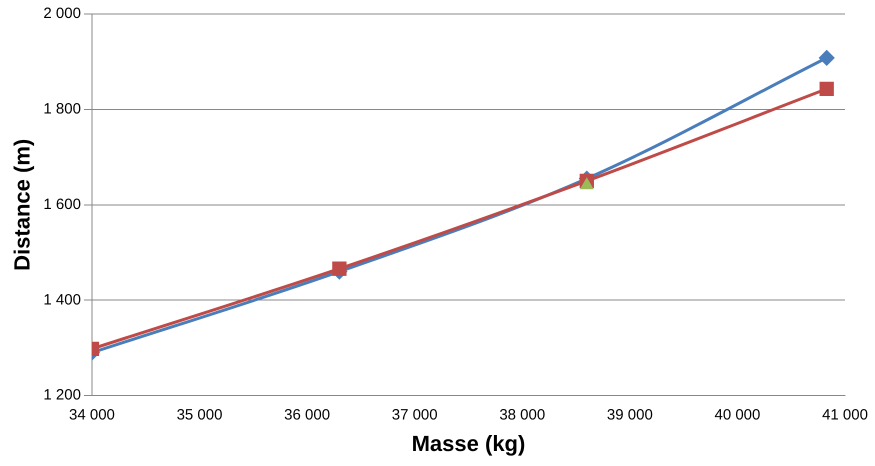  I want to click on y-tick-label: 1 400, so click(62, 299).